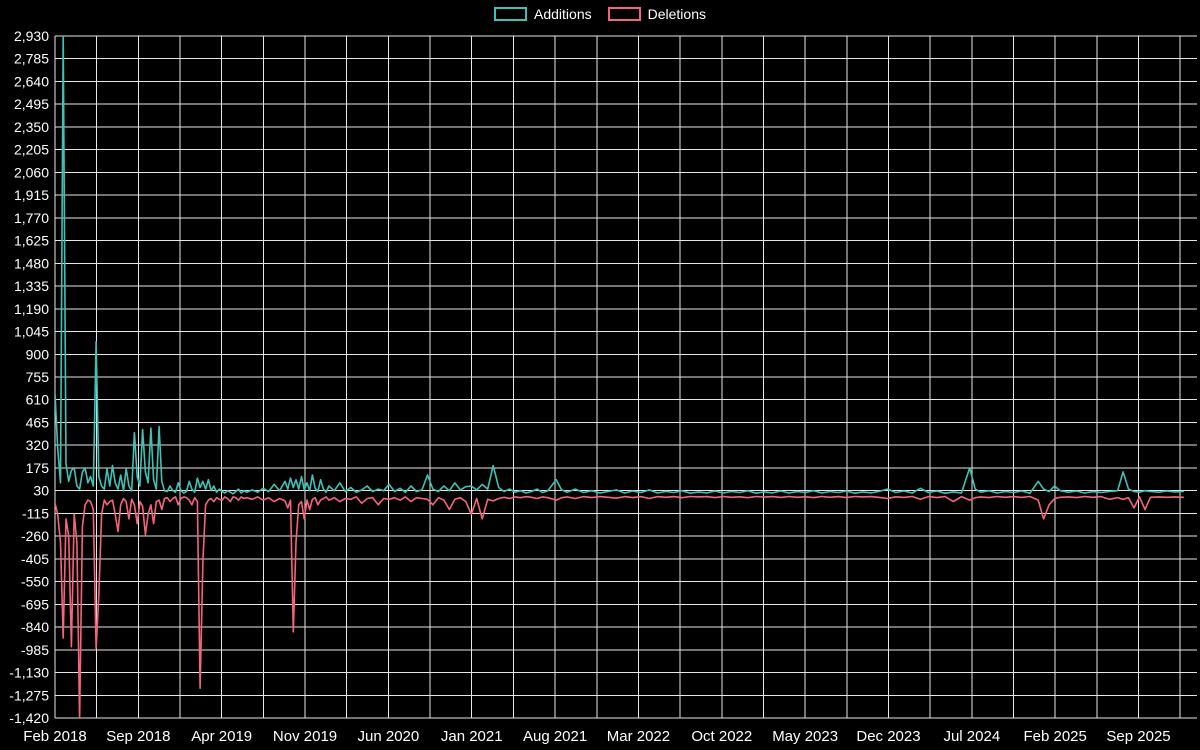 Image resolution: width=1200 pixels, height=750 pixels. I want to click on y-tick-label: 1,480, so click(31, 263).